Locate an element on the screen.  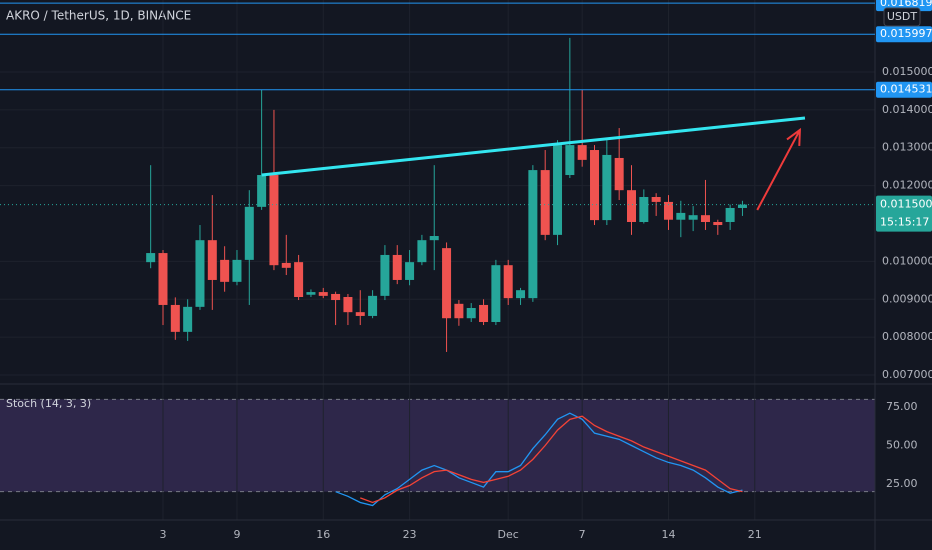
x-tick-label: 14 is located at coordinates (668, 534).